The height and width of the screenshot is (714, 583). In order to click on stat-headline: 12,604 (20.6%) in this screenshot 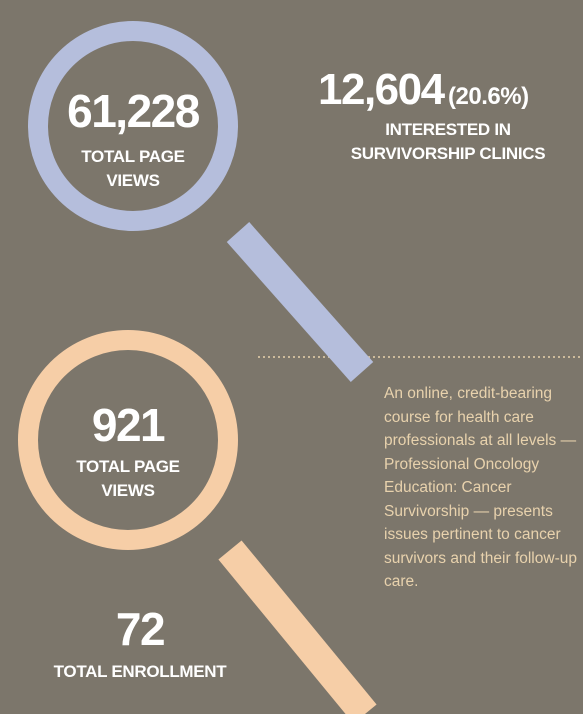, I will do `click(423, 90)`.